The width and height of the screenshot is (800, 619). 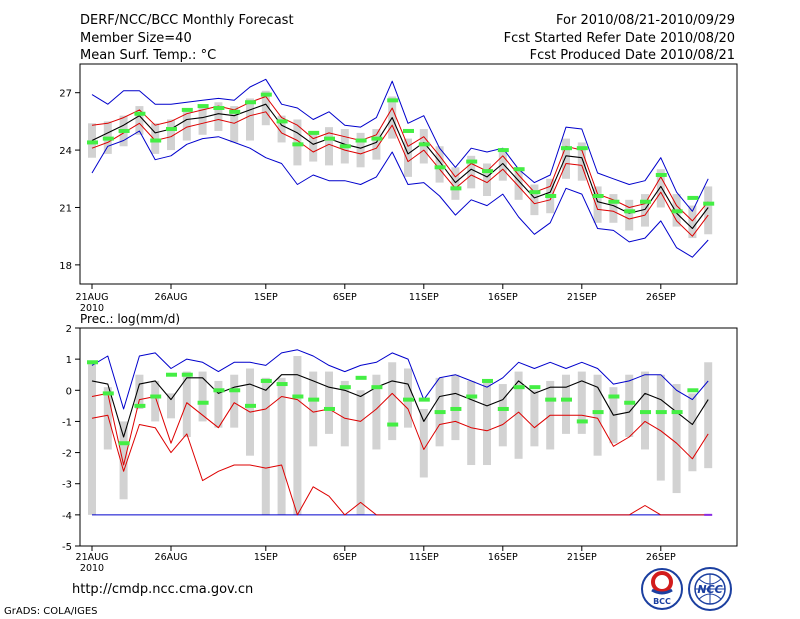 What do you see at coordinates (69, 391) in the screenshot?
I see `y-tick-label: 0` at bounding box center [69, 391].